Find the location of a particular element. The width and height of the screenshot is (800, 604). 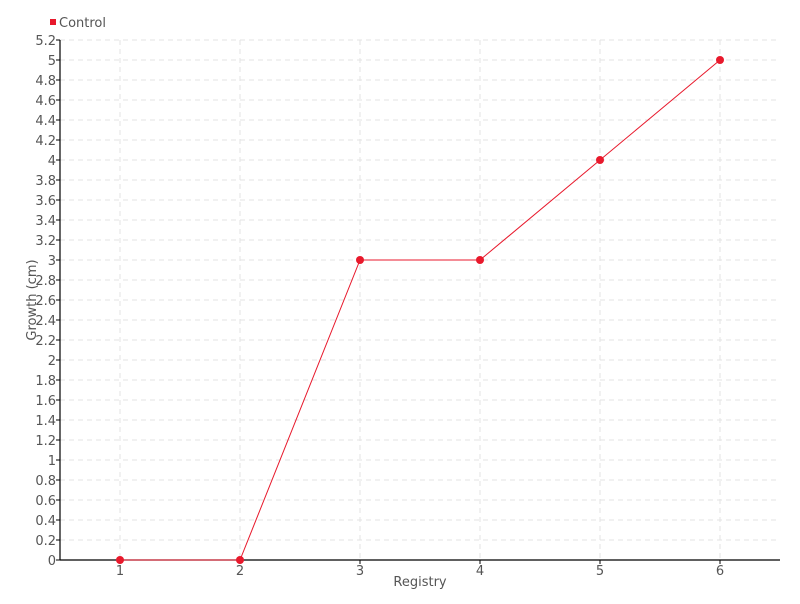

y-tick-label: 2.2 is located at coordinates (45, 341).